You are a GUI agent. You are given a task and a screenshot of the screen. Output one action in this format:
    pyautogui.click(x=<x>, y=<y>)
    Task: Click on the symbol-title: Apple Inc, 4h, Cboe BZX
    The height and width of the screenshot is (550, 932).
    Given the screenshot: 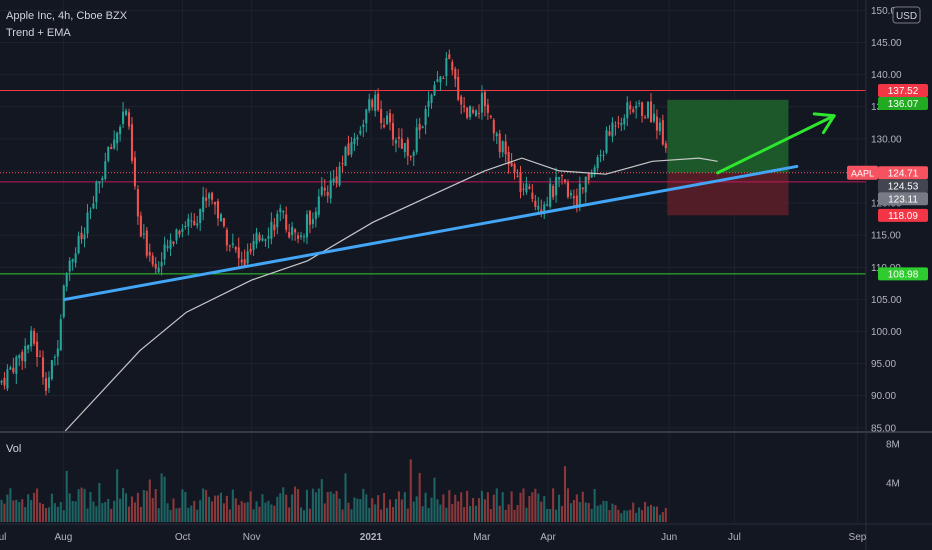 What is the action you would take?
    pyautogui.click(x=67, y=16)
    